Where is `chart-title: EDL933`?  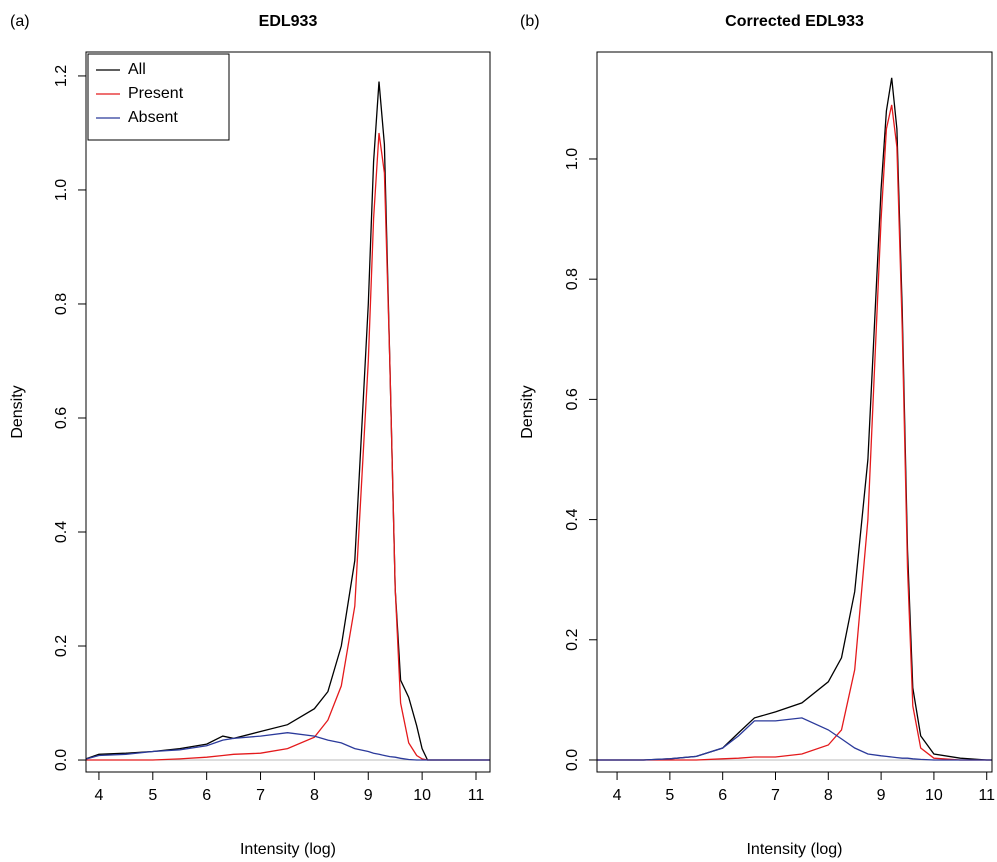 chart-title: EDL933 is located at coordinates (288, 21).